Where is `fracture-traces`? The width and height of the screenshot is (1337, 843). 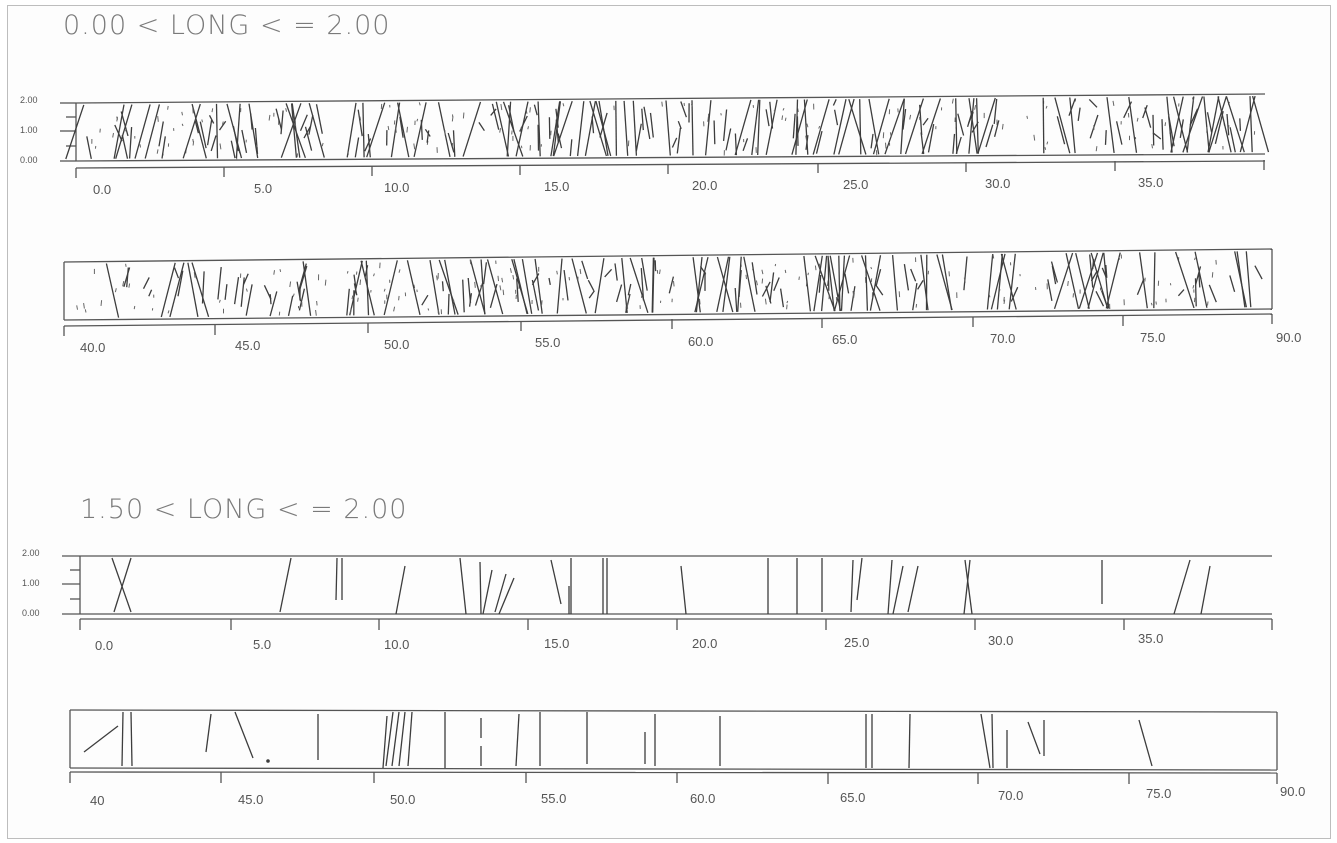 fracture-traces is located at coordinates (618, 740).